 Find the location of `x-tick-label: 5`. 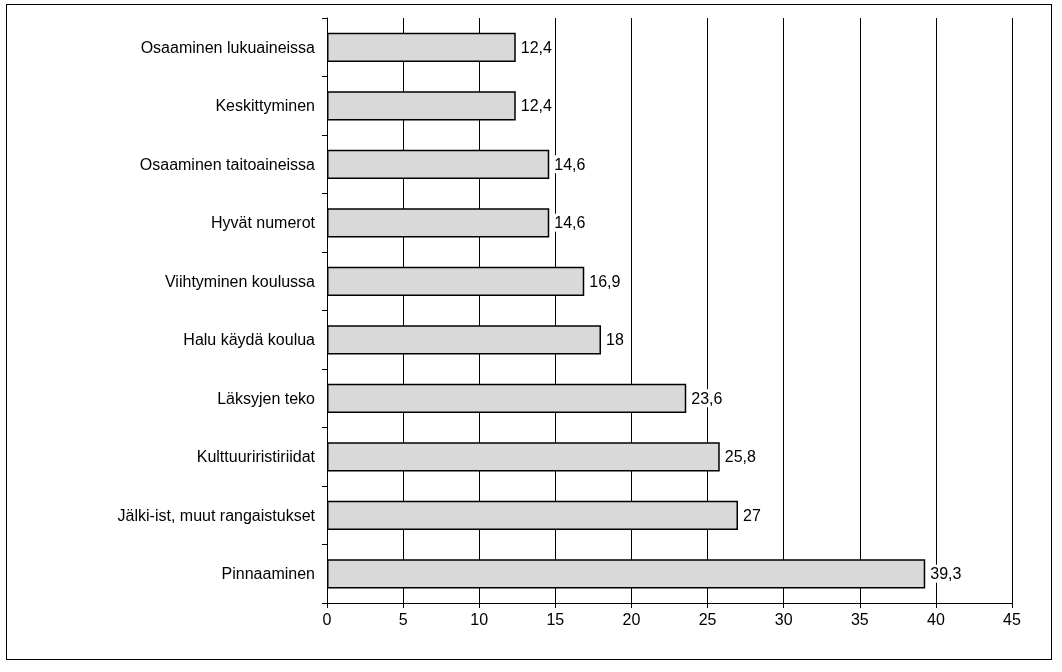

x-tick-label: 5 is located at coordinates (403, 619).